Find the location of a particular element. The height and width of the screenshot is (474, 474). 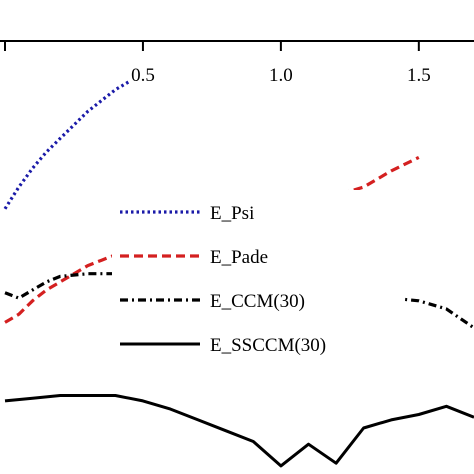

legend-label: E_SSCCM(30) is located at coordinates (268, 345).